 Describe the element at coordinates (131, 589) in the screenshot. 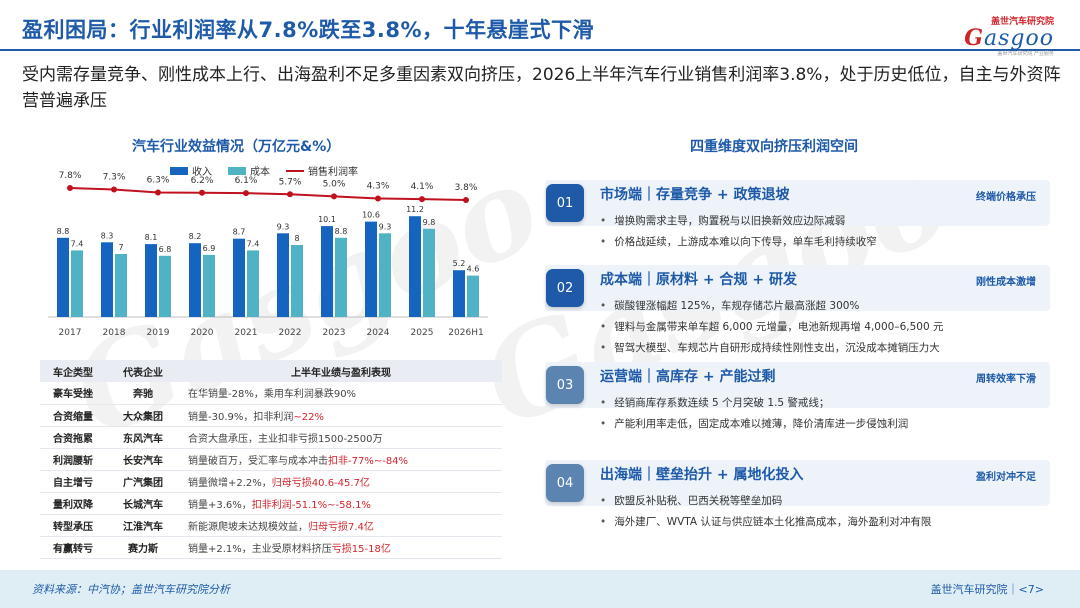

I see `source-note: 资料来源：中汽协；盖世汽车研究院分析` at that location.